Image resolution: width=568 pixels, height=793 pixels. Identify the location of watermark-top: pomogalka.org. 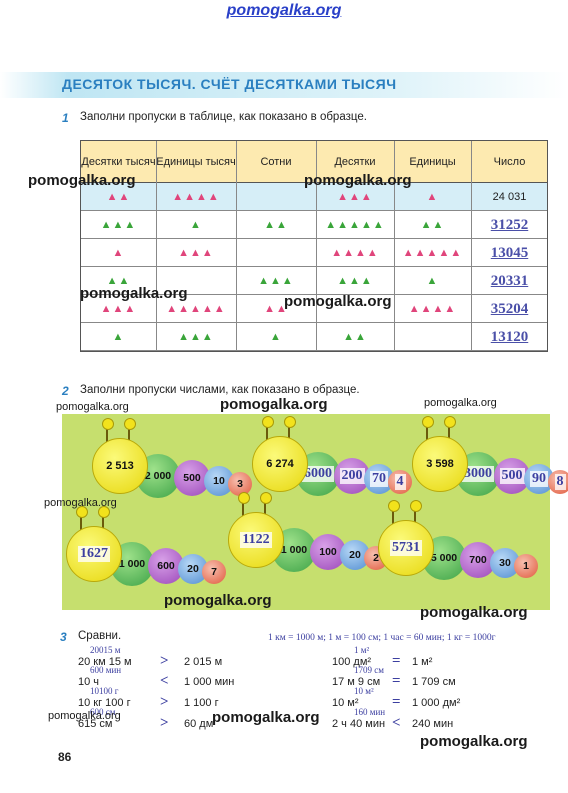
(284, 10).